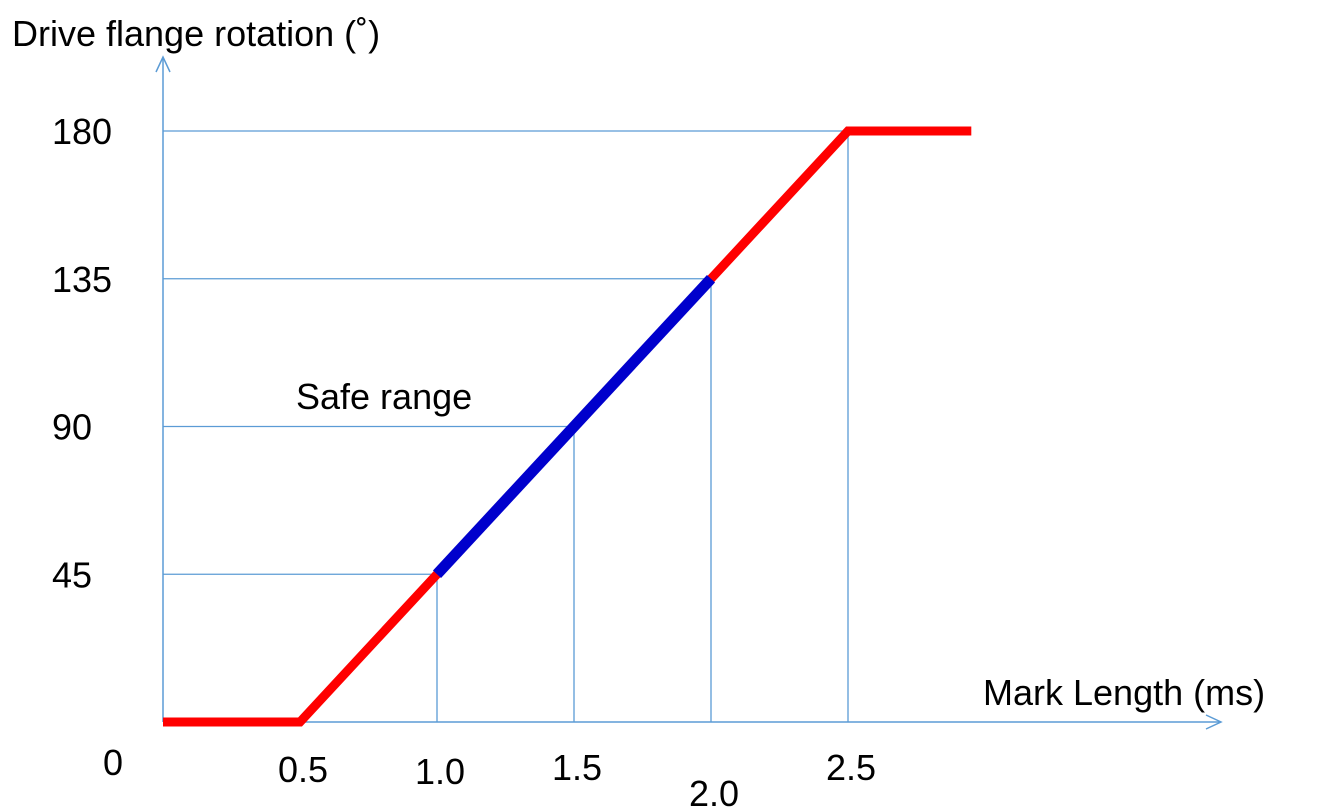 This screenshot has height=810, width=1331. Describe the element at coordinates (1214, 722) in the screenshot. I see `x-axis-arrow` at that location.